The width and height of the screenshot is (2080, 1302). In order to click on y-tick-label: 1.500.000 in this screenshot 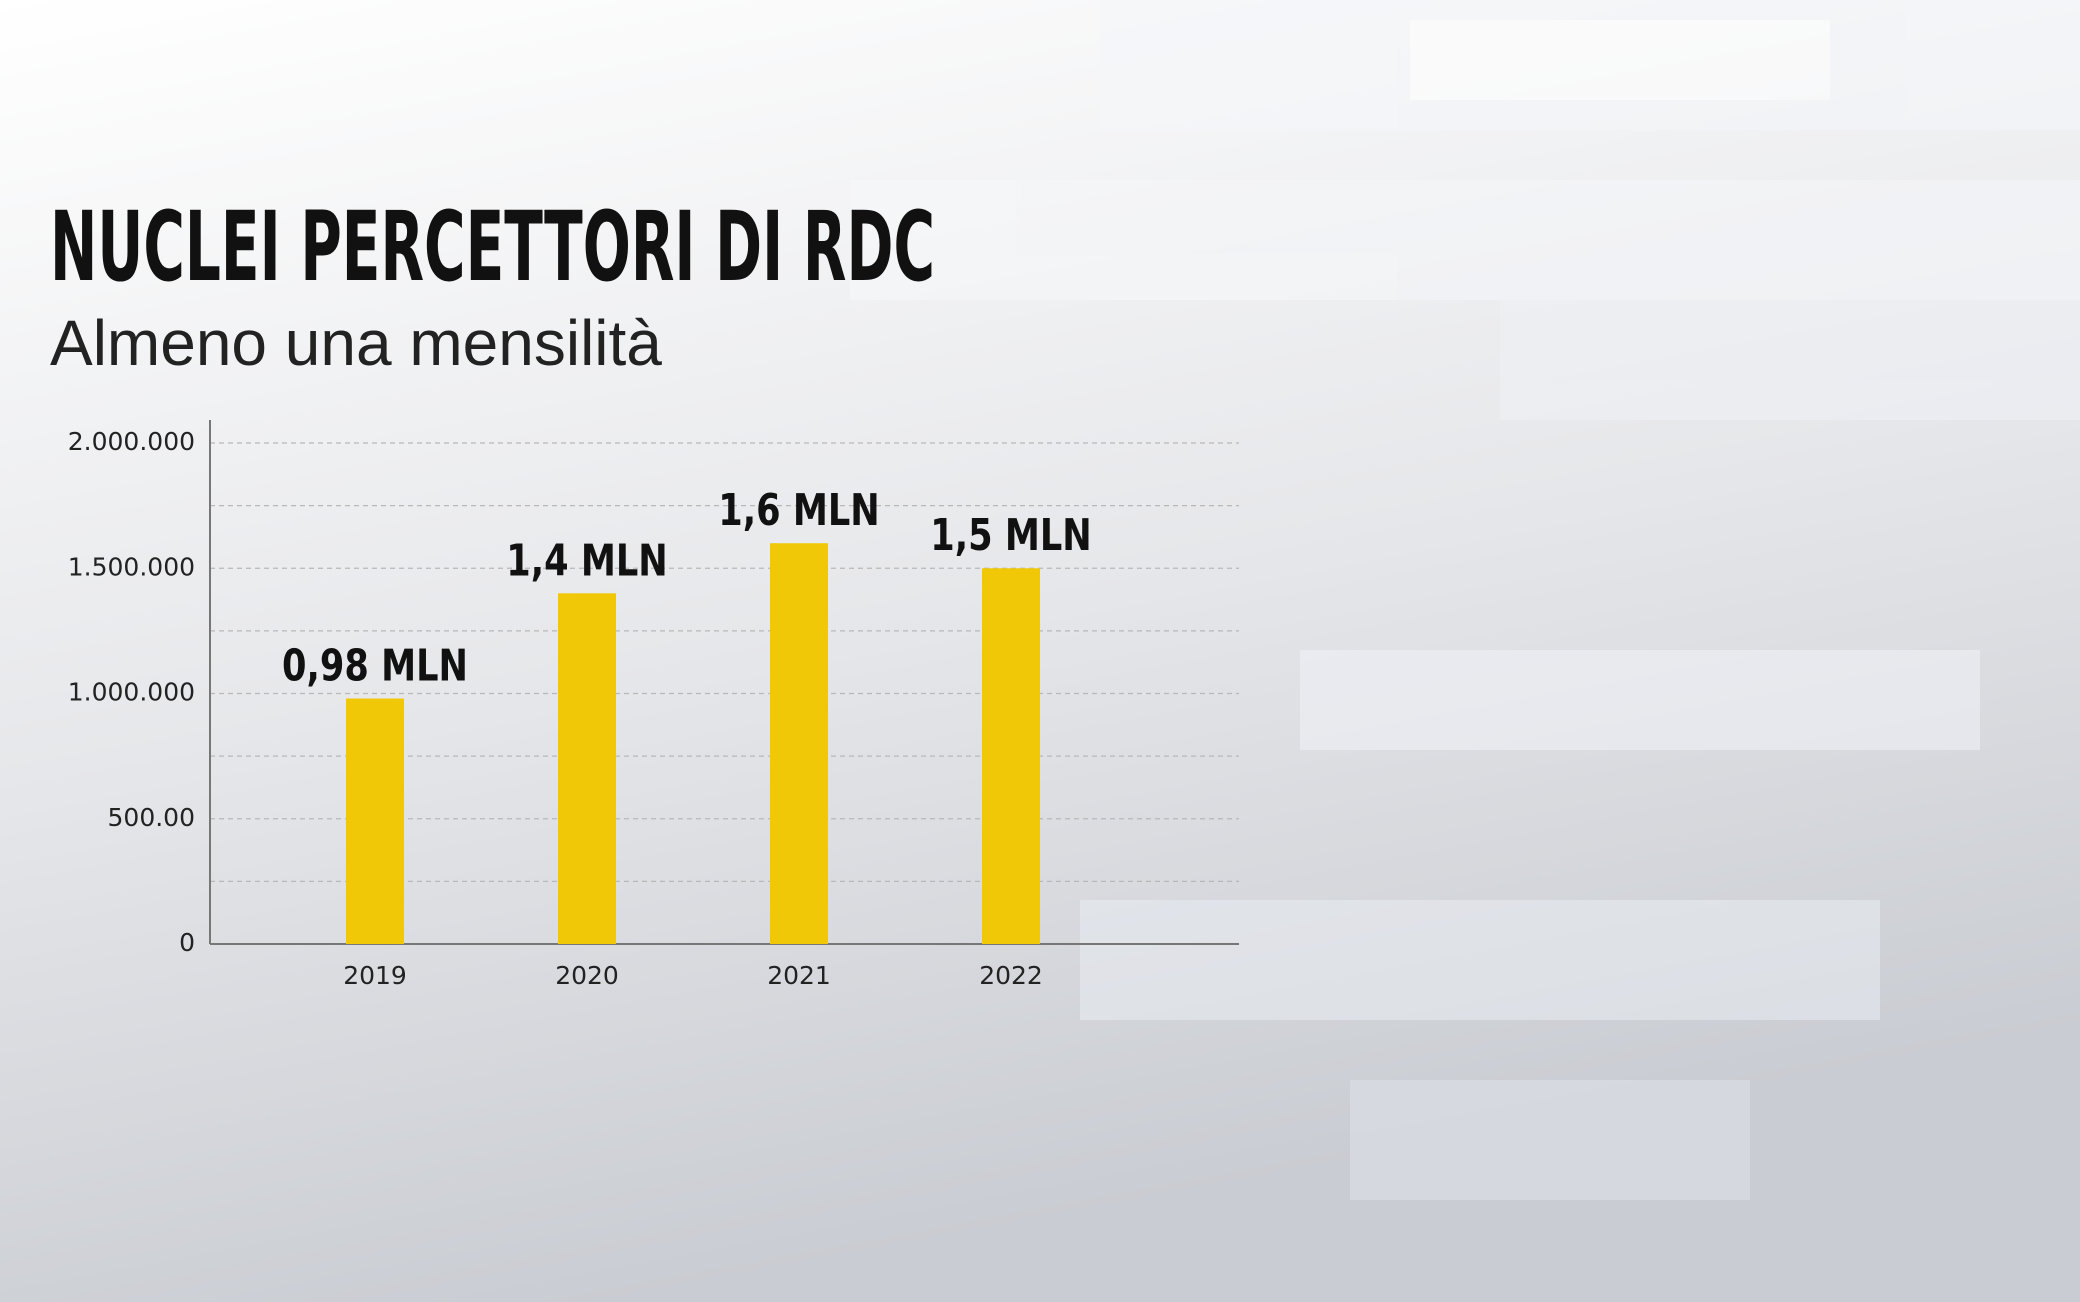, I will do `click(131, 566)`.